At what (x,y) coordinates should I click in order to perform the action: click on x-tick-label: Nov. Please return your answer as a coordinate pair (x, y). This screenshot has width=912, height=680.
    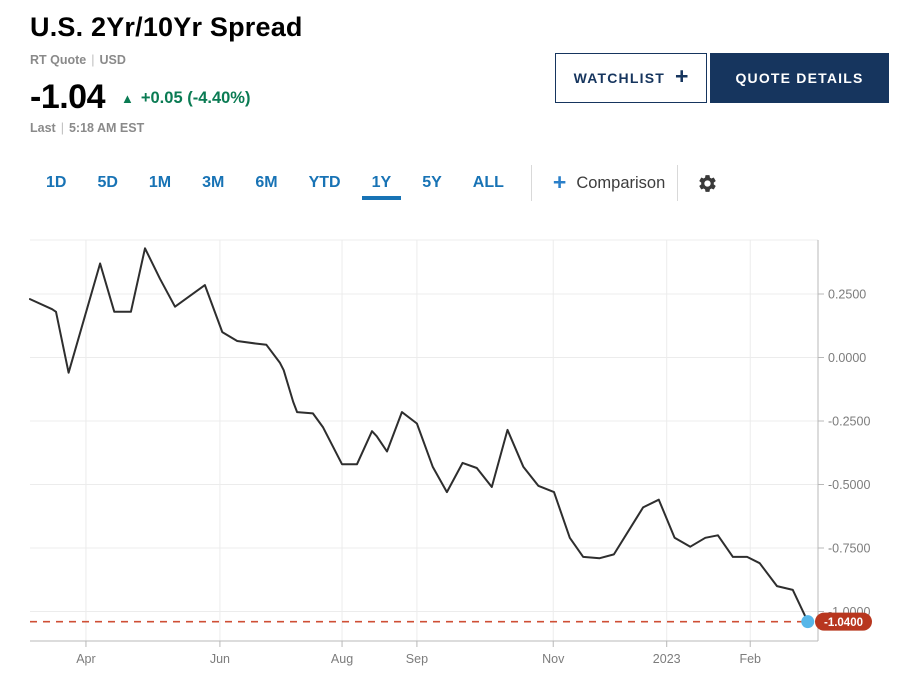
    Looking at the image, I should click on (553, 659).